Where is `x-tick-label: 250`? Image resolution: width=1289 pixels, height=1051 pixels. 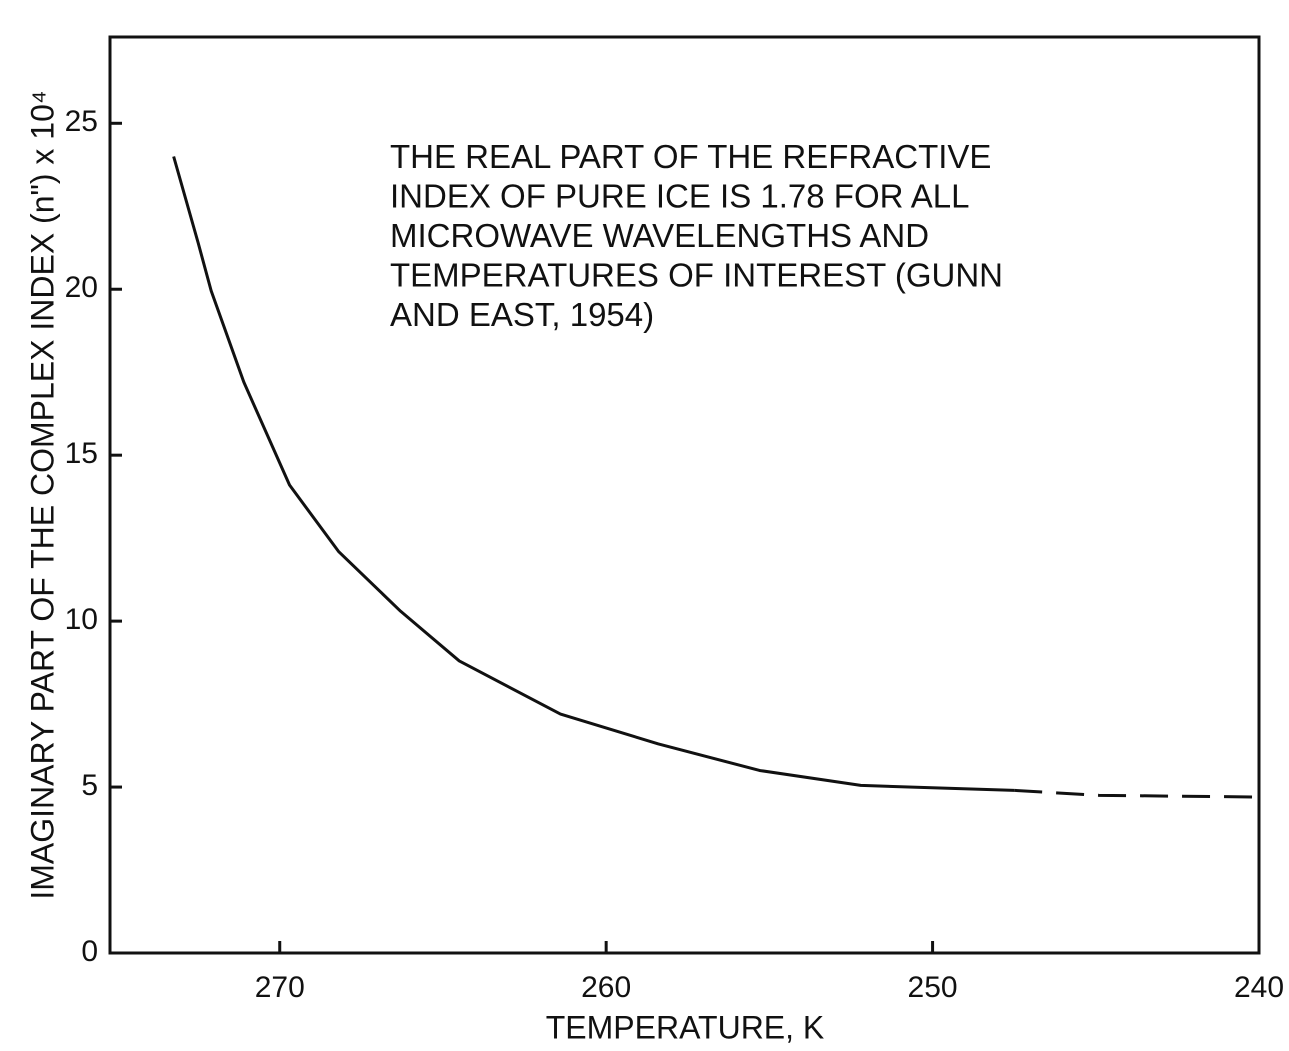 x-tick-label: 250 is located at coordinates (933, 987).